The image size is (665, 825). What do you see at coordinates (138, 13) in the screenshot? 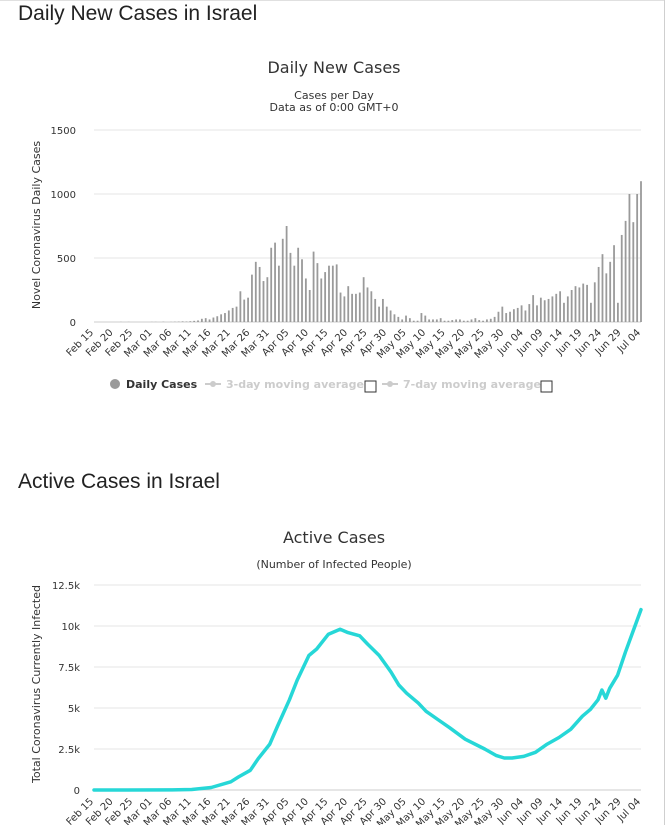
I see `section-heading-daily-cases: Daily New Cases in Israel` at bounding box center [138, 13].